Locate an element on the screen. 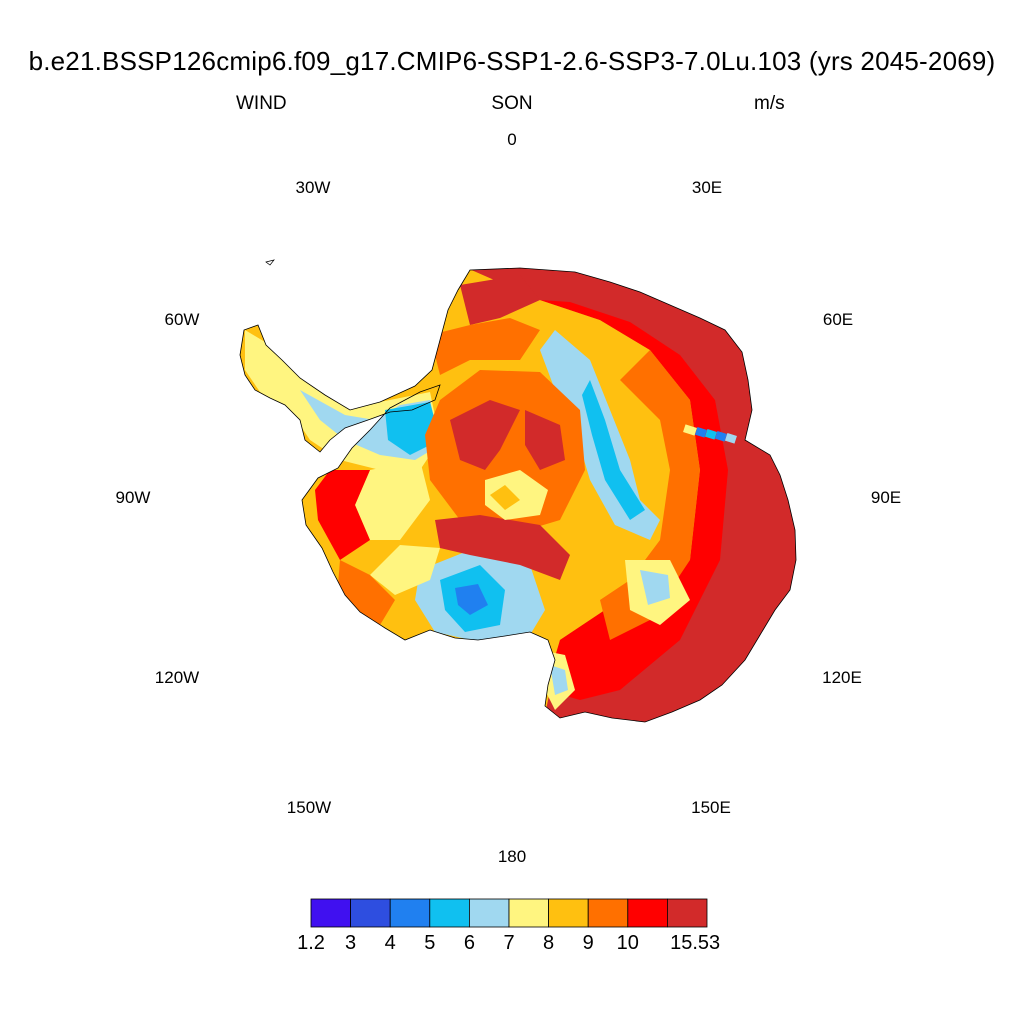 The width and height of the screenshot is (1024, 1024). colorbar-label-0: 1.2 is located at coordinates (311, 943).